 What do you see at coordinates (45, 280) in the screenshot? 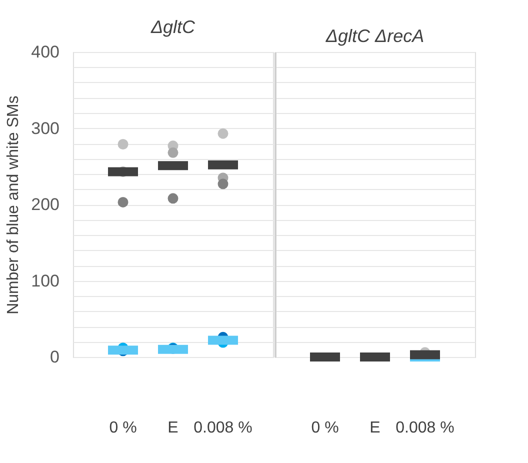
I see `y-tick-label: 100` at bounding box center [45, 280].